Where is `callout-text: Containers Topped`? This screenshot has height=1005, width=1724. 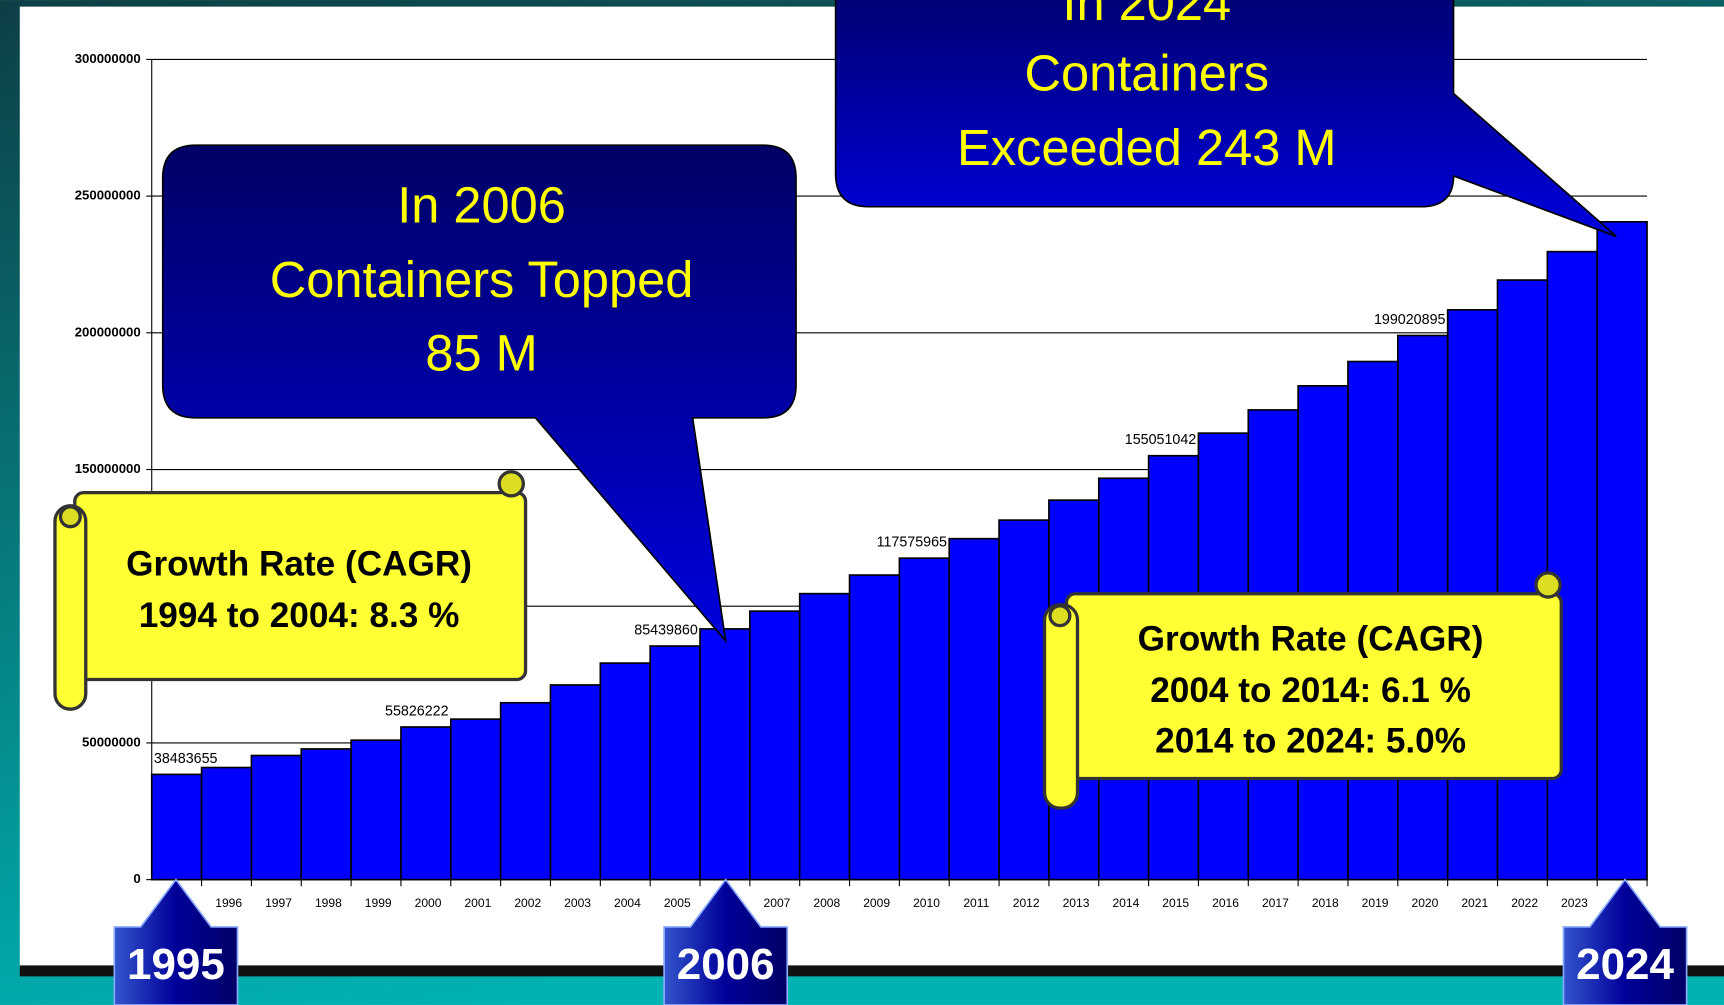
callout-text: Containers Topped is located at coordinates (482, 279).